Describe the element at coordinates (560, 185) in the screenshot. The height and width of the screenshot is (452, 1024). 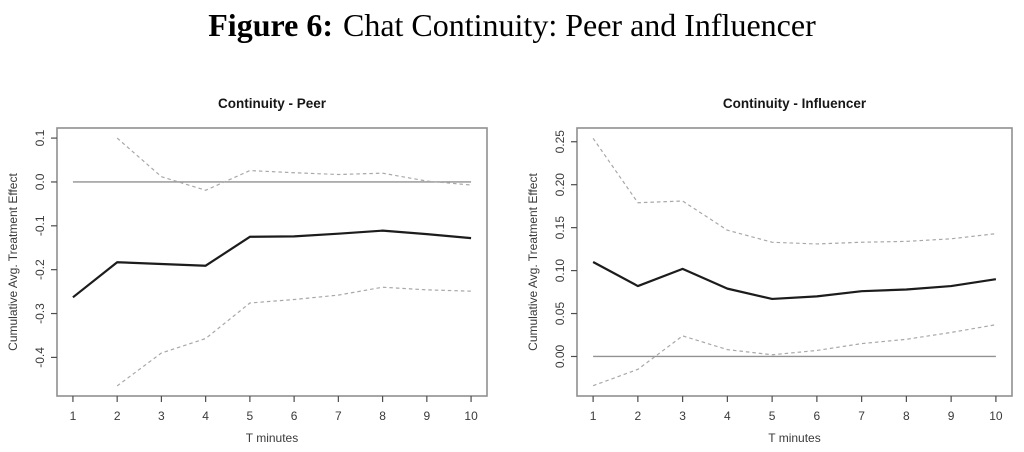
I see `y-tick-label: 0.20` at that location.